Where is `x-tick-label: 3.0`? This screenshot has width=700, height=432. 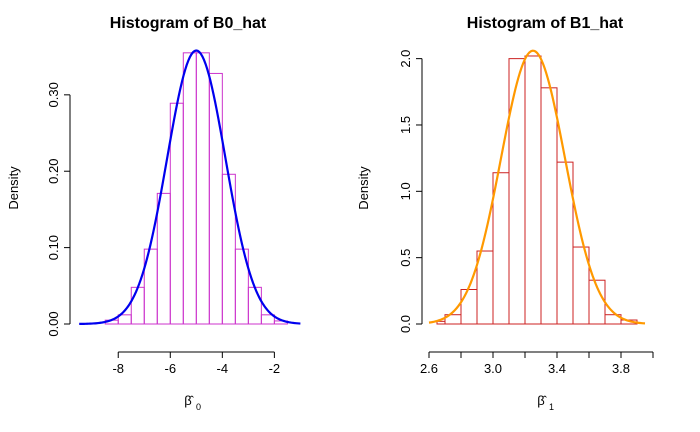
x-tick-label: 3.0 is located at coordinates (493, 368).